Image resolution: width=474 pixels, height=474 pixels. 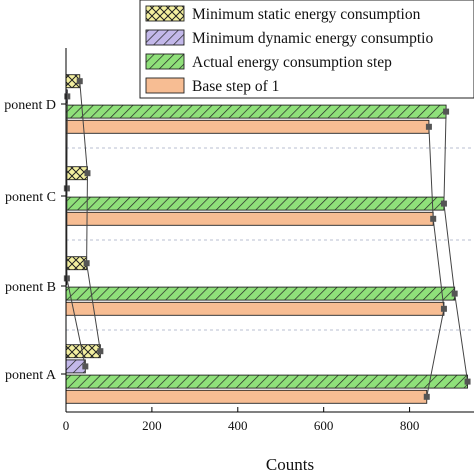 I want to click on bar-hatch-minimum-dynamic-energy-consumption, so click(x=76, y=366).